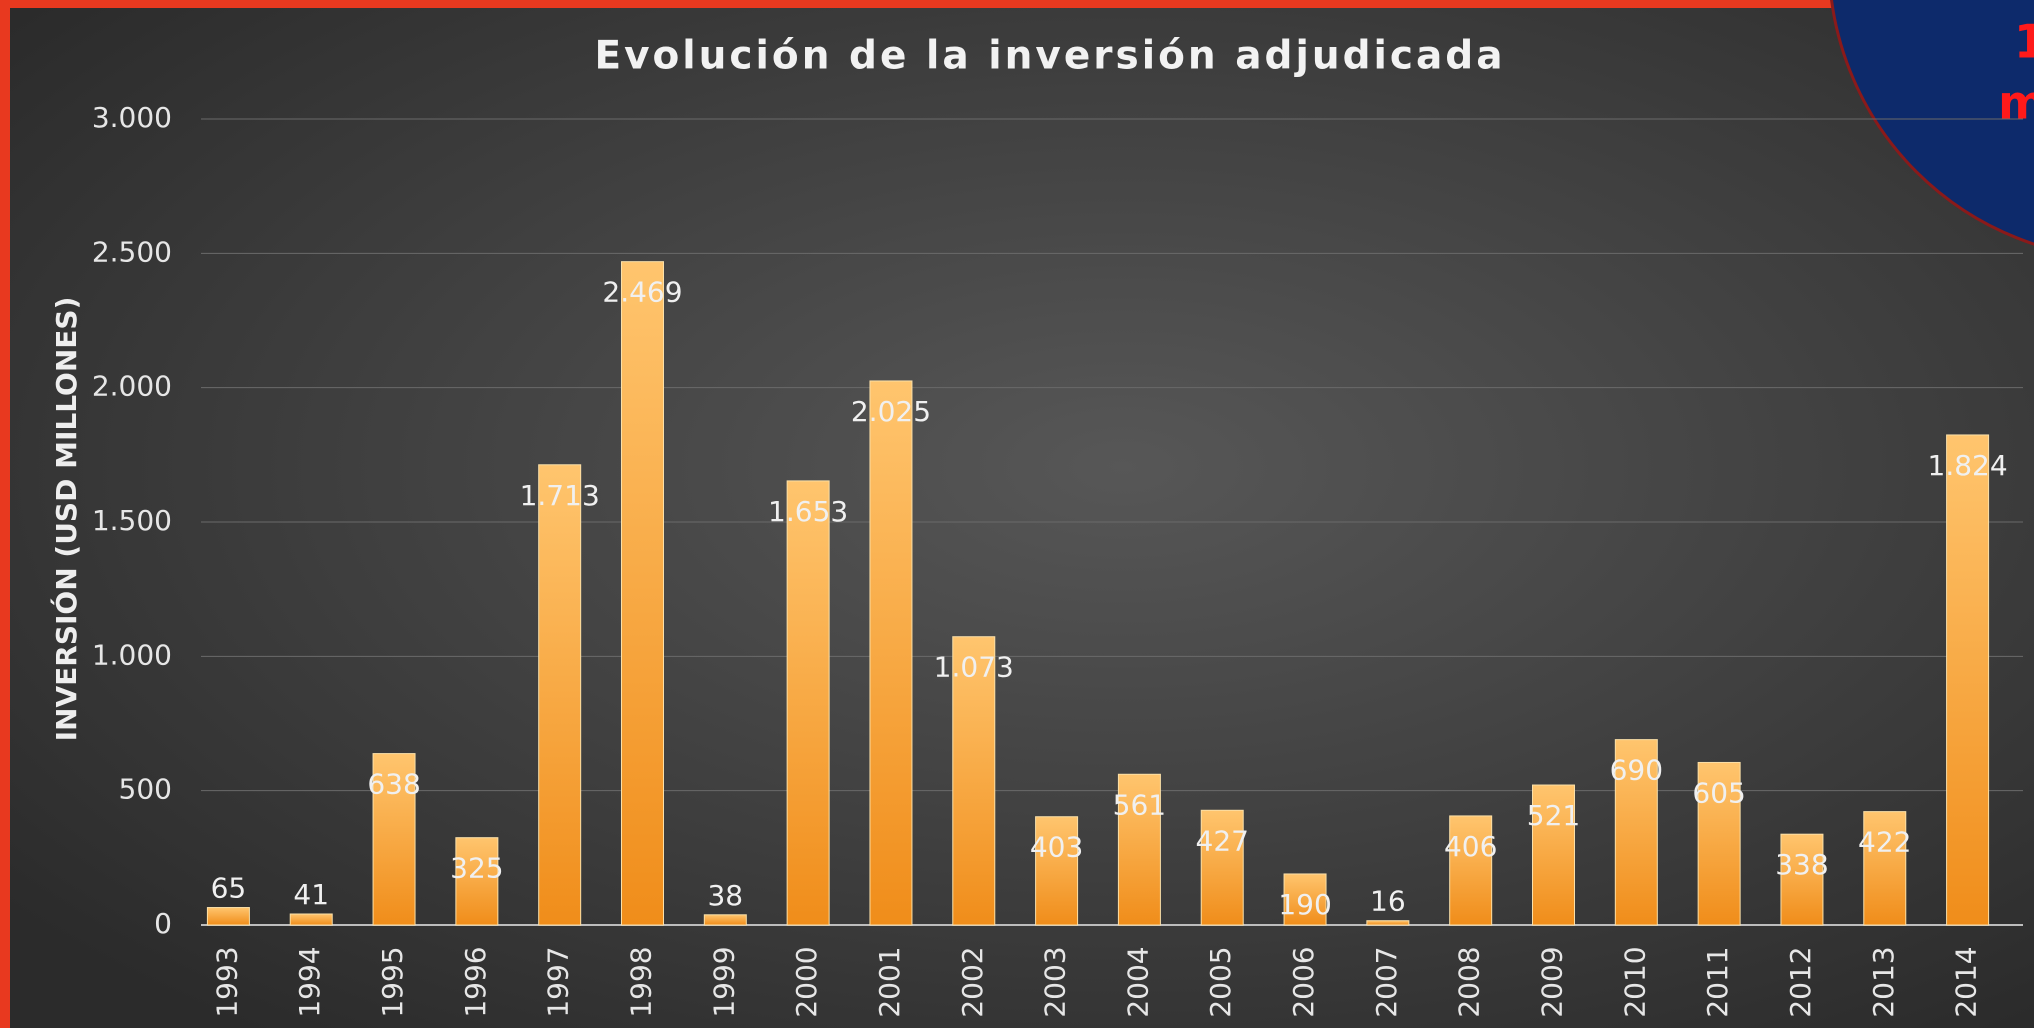 The width and height of the screenshot is (2034, 1028). I want to click on x-tick-label: 2004, so click(1137, 981).